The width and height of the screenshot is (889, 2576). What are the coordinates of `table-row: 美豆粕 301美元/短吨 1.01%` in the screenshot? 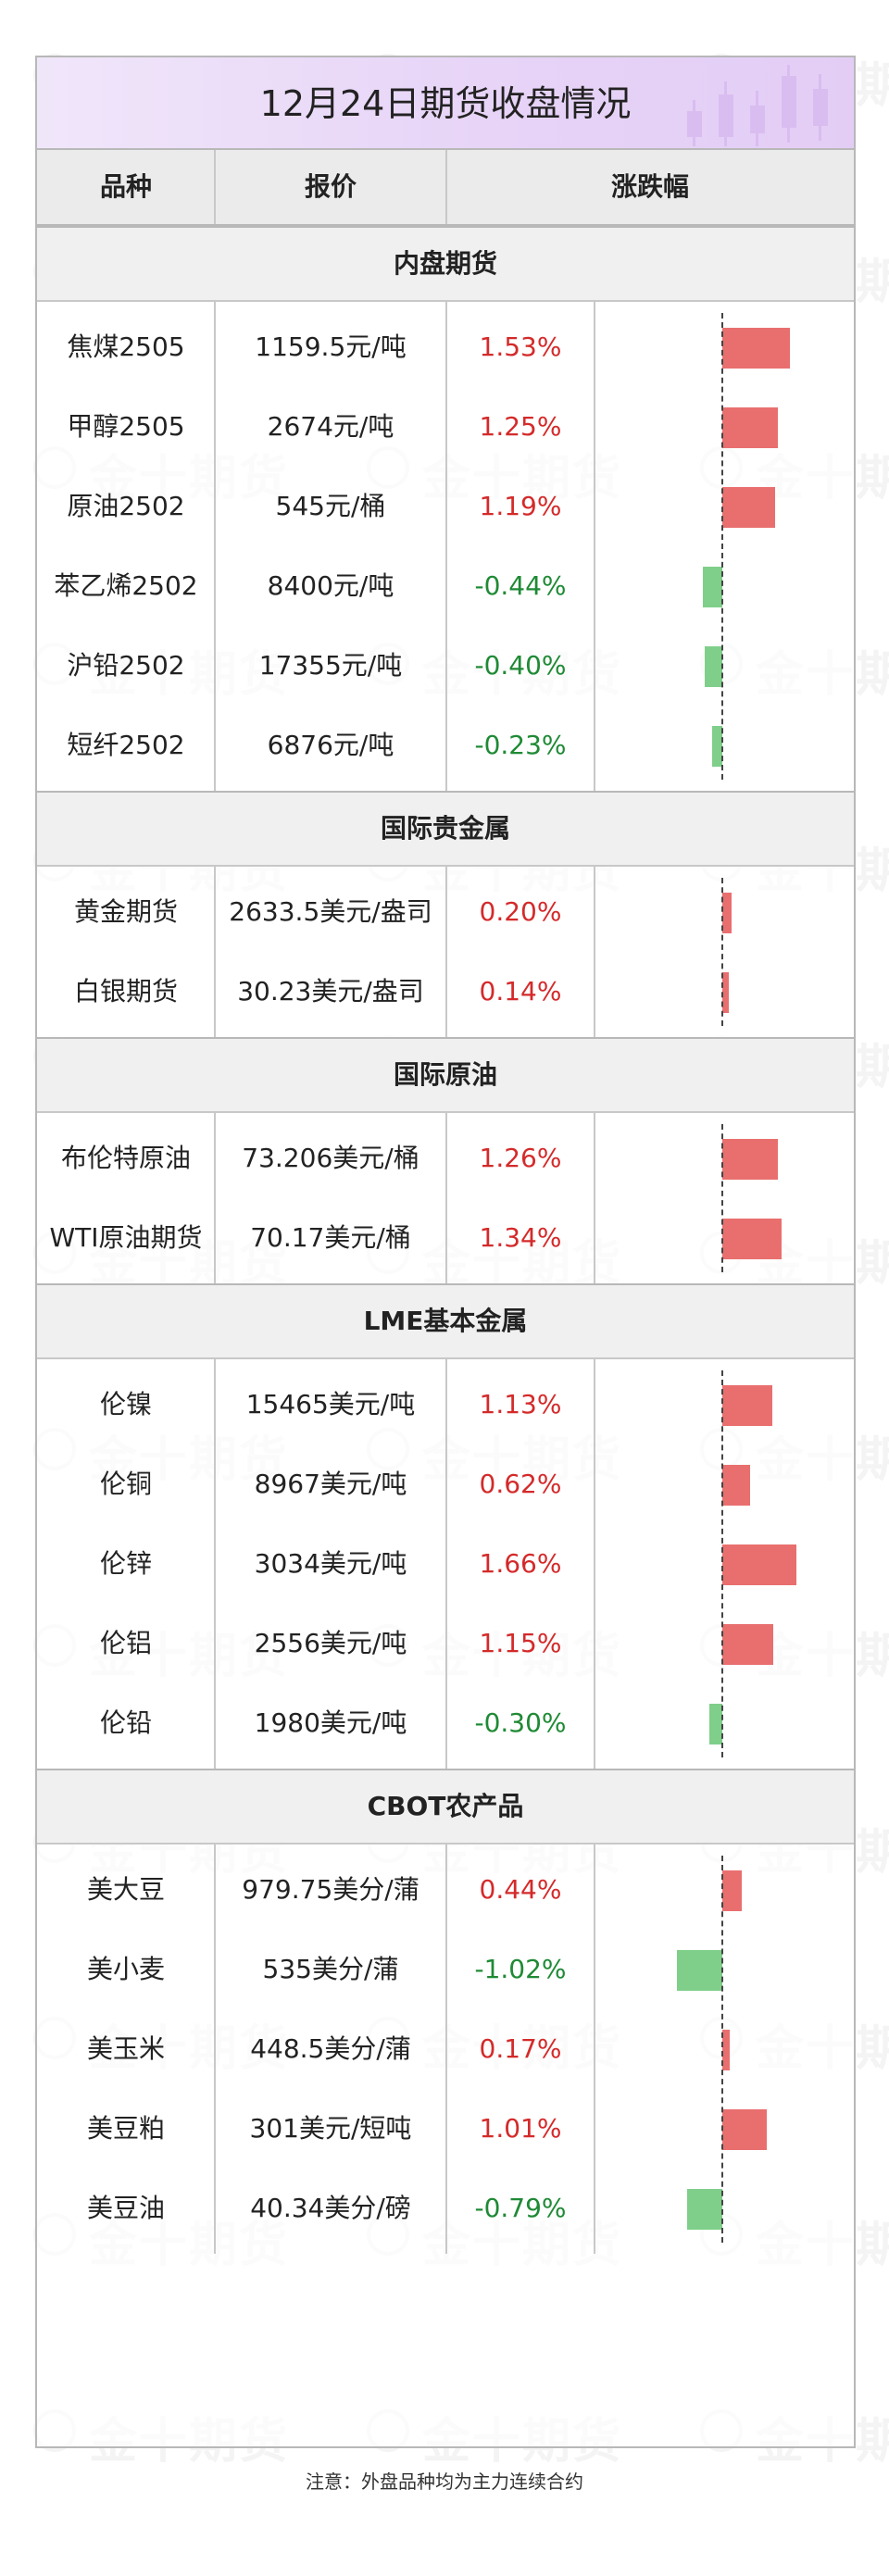 It's located at (446, 2129).